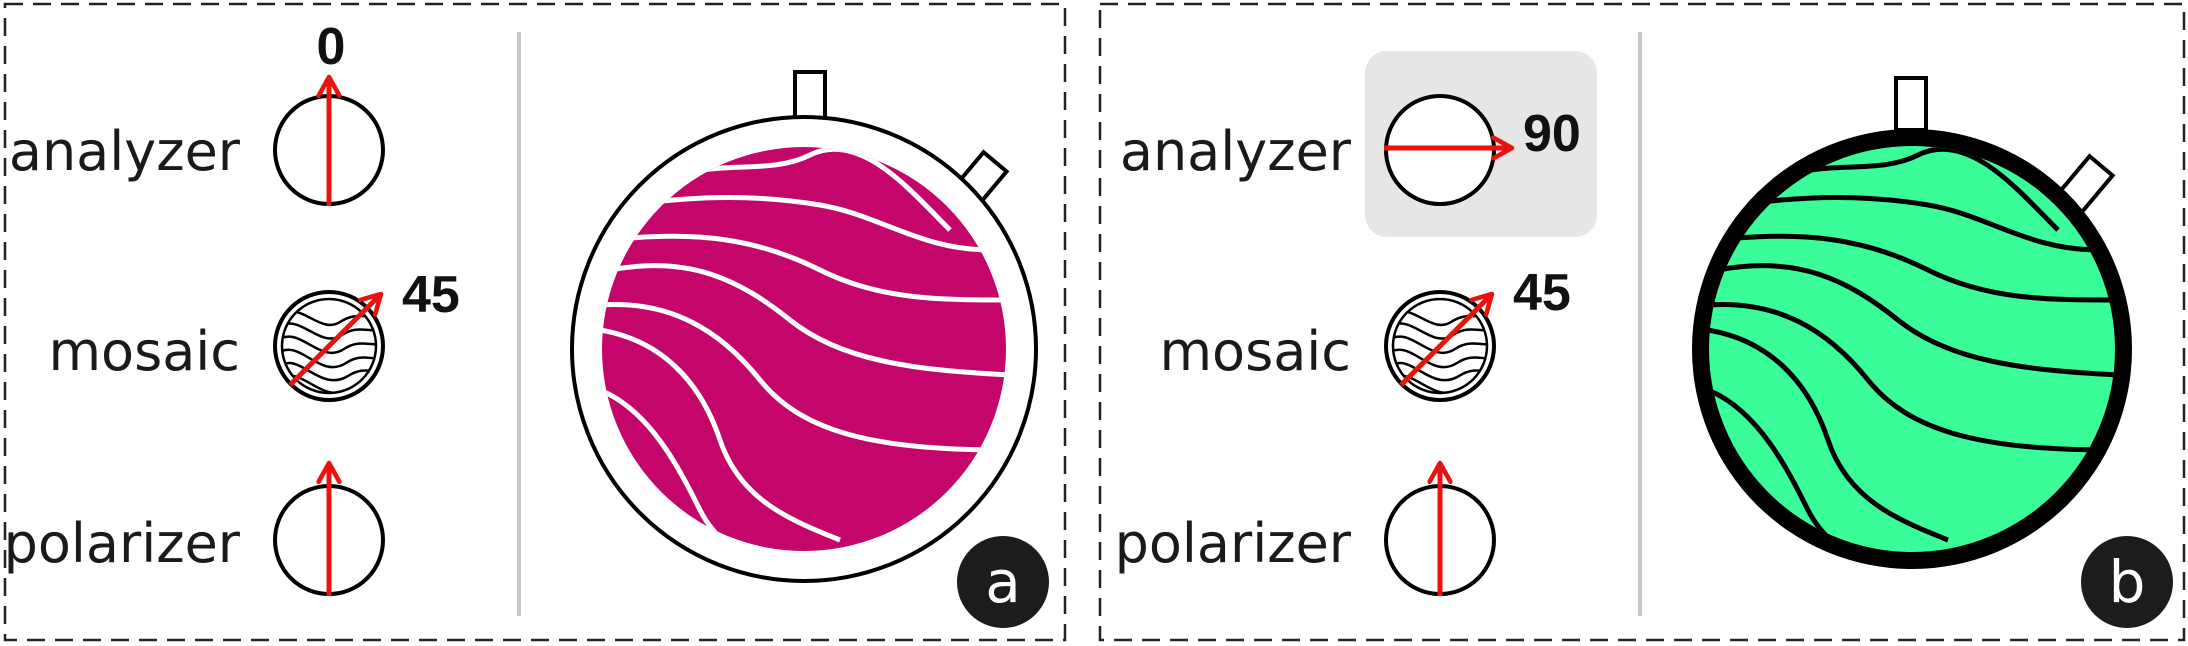 The height and width of the screenshot is (646, 2188). What do you see at coordinates (122, 543) in the screenshot?
I see `panel-a-polarizer-label: polarizer` at bounding box center [122, 543].